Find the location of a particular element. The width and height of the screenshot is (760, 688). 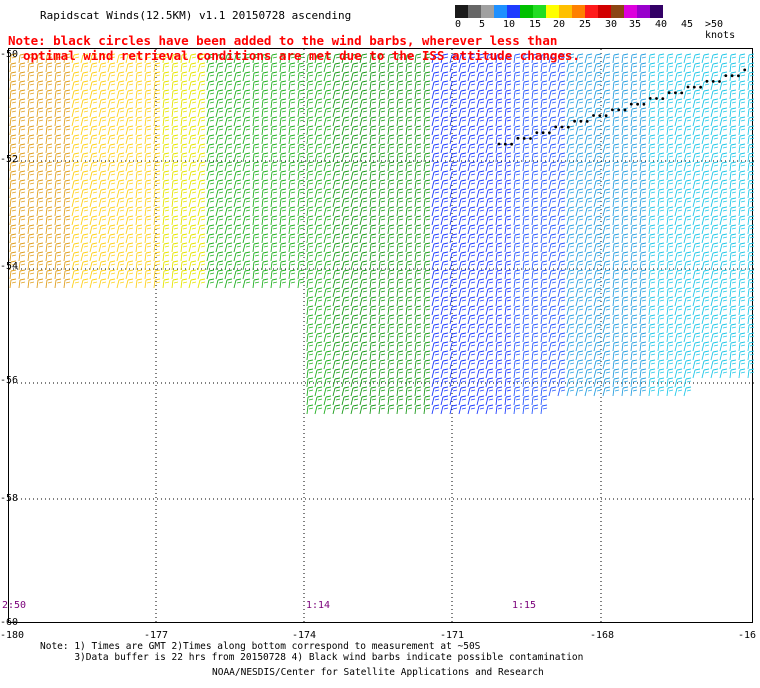

wind-speed-legend: 0 5 10 15 20 25 30 35 40 45 >50 knots is located at coordinates (595, 23).